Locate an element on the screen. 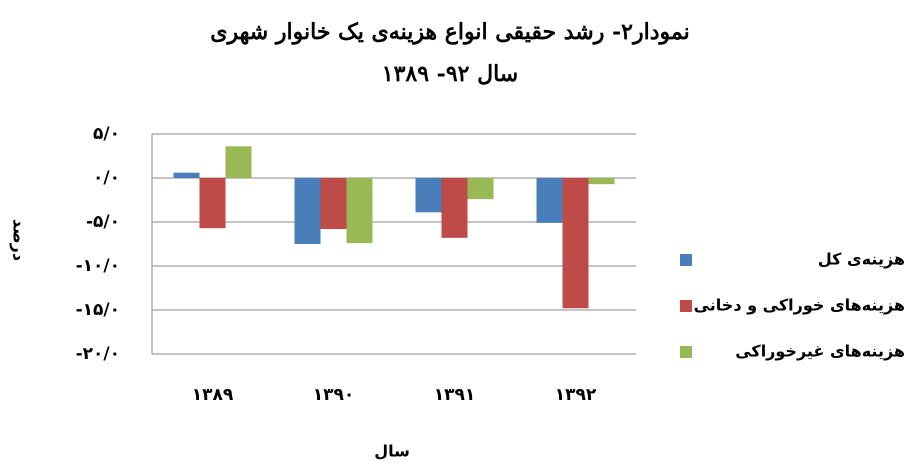 The height and width of the screenshot is (466, 917). y-tick-label: ۵/۰ is located at coordinates (106, 134).